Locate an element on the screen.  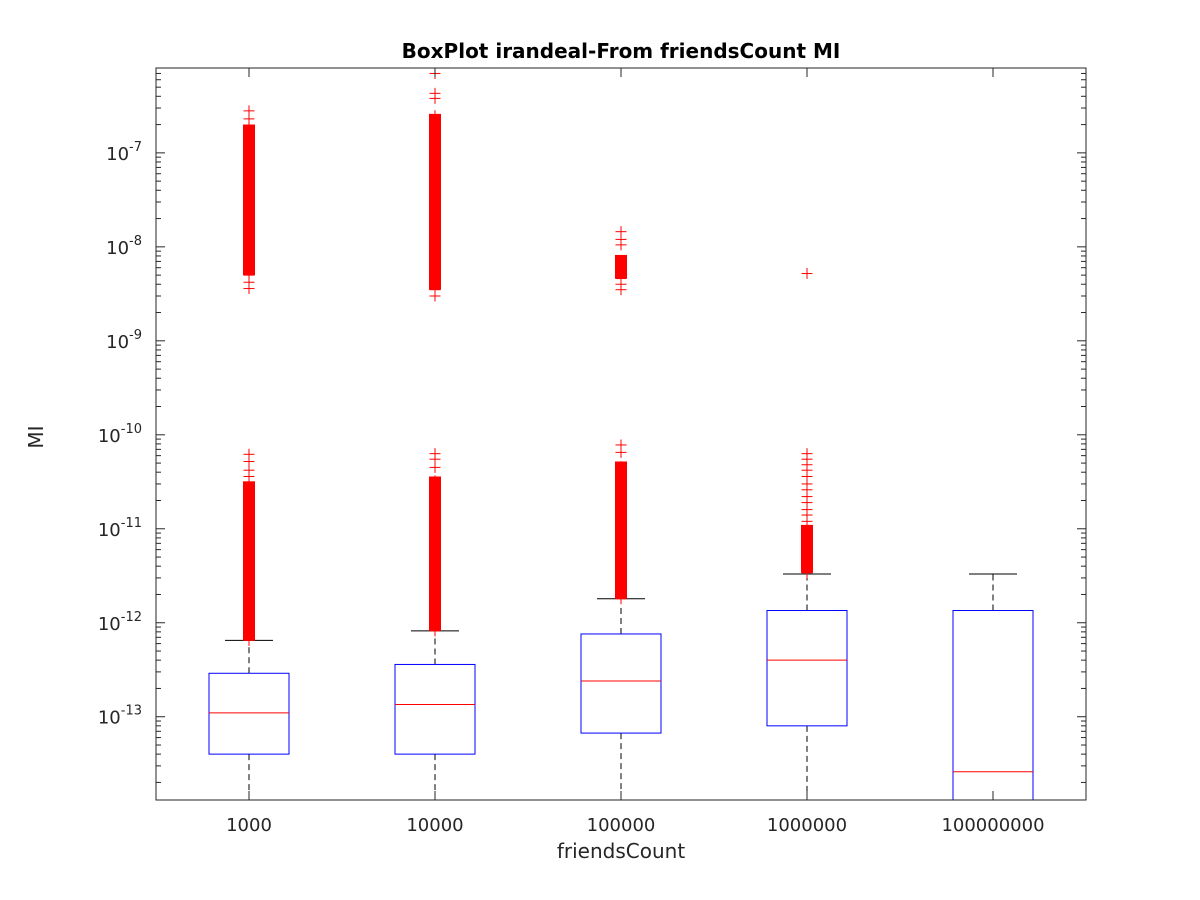
x-tick-label: 1000000 is located at coordinates (807, 825).